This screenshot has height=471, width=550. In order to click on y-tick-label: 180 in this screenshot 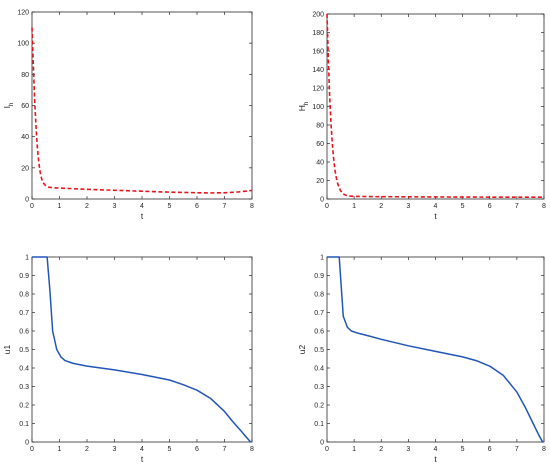, I will do `click(318, 33)`.